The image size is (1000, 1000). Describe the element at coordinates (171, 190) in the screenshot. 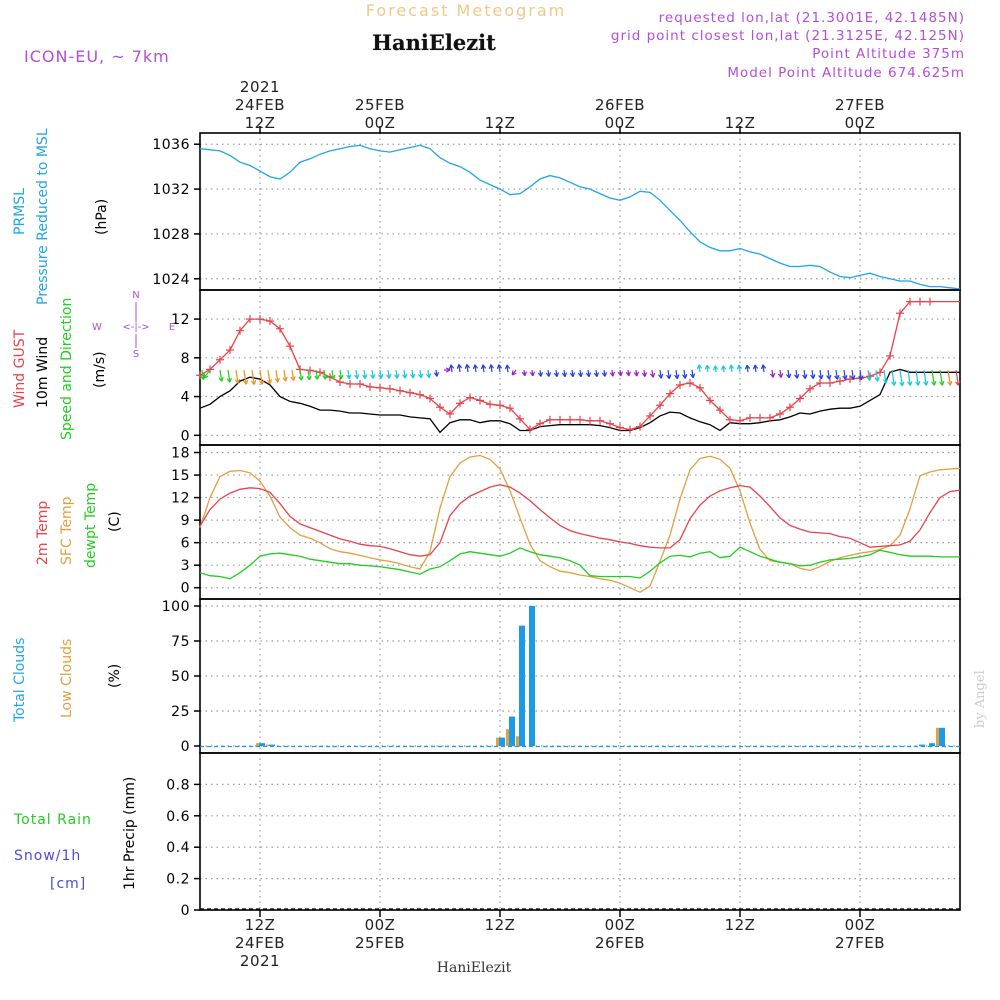

I see `y-tick-label: 1032` at that location.